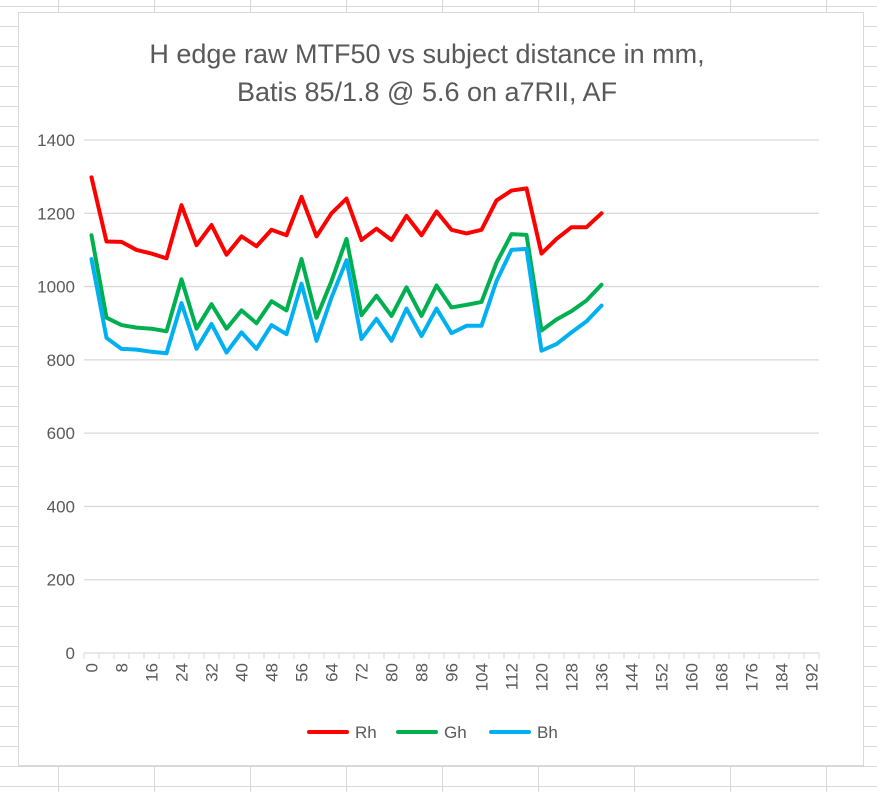  I want to click on y-tick-label: 600, so click(61, 433).